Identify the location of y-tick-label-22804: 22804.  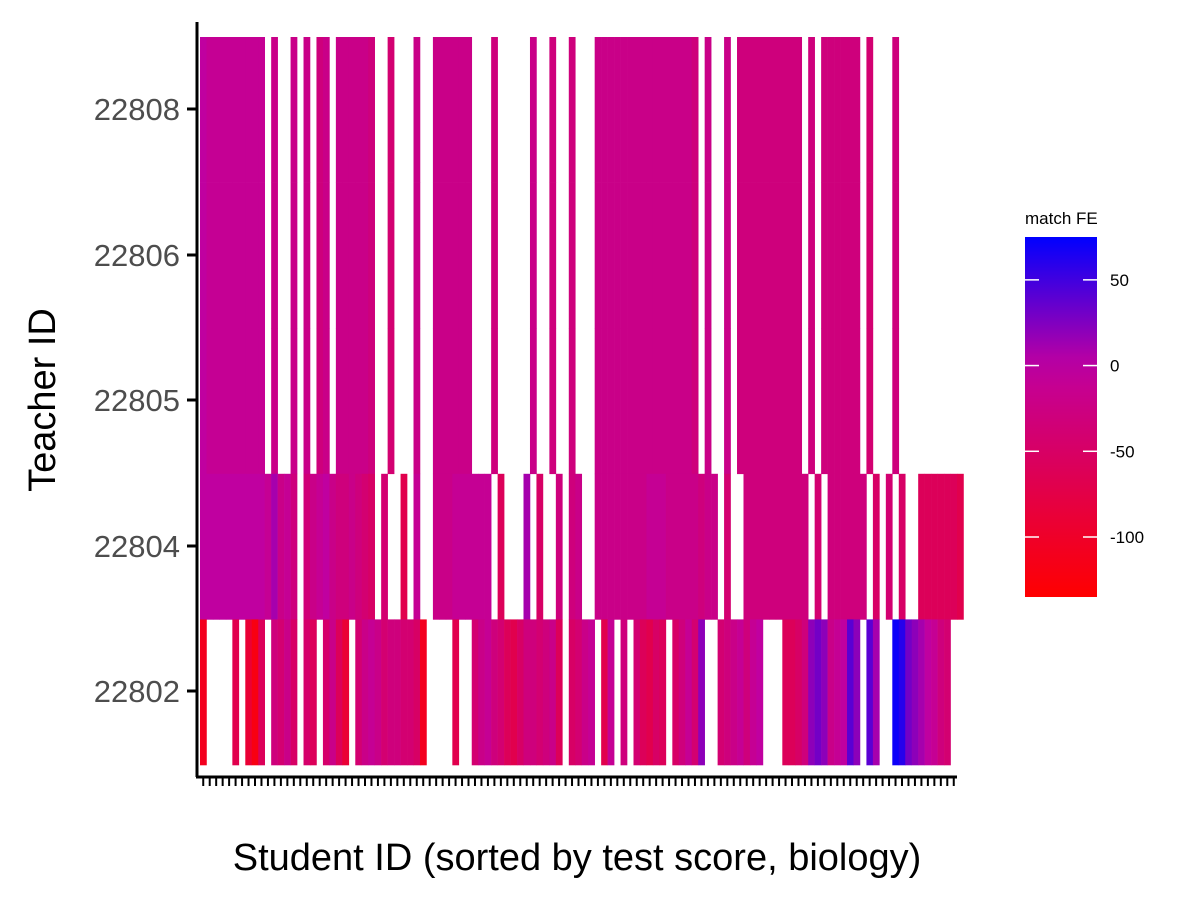
(137, 546).